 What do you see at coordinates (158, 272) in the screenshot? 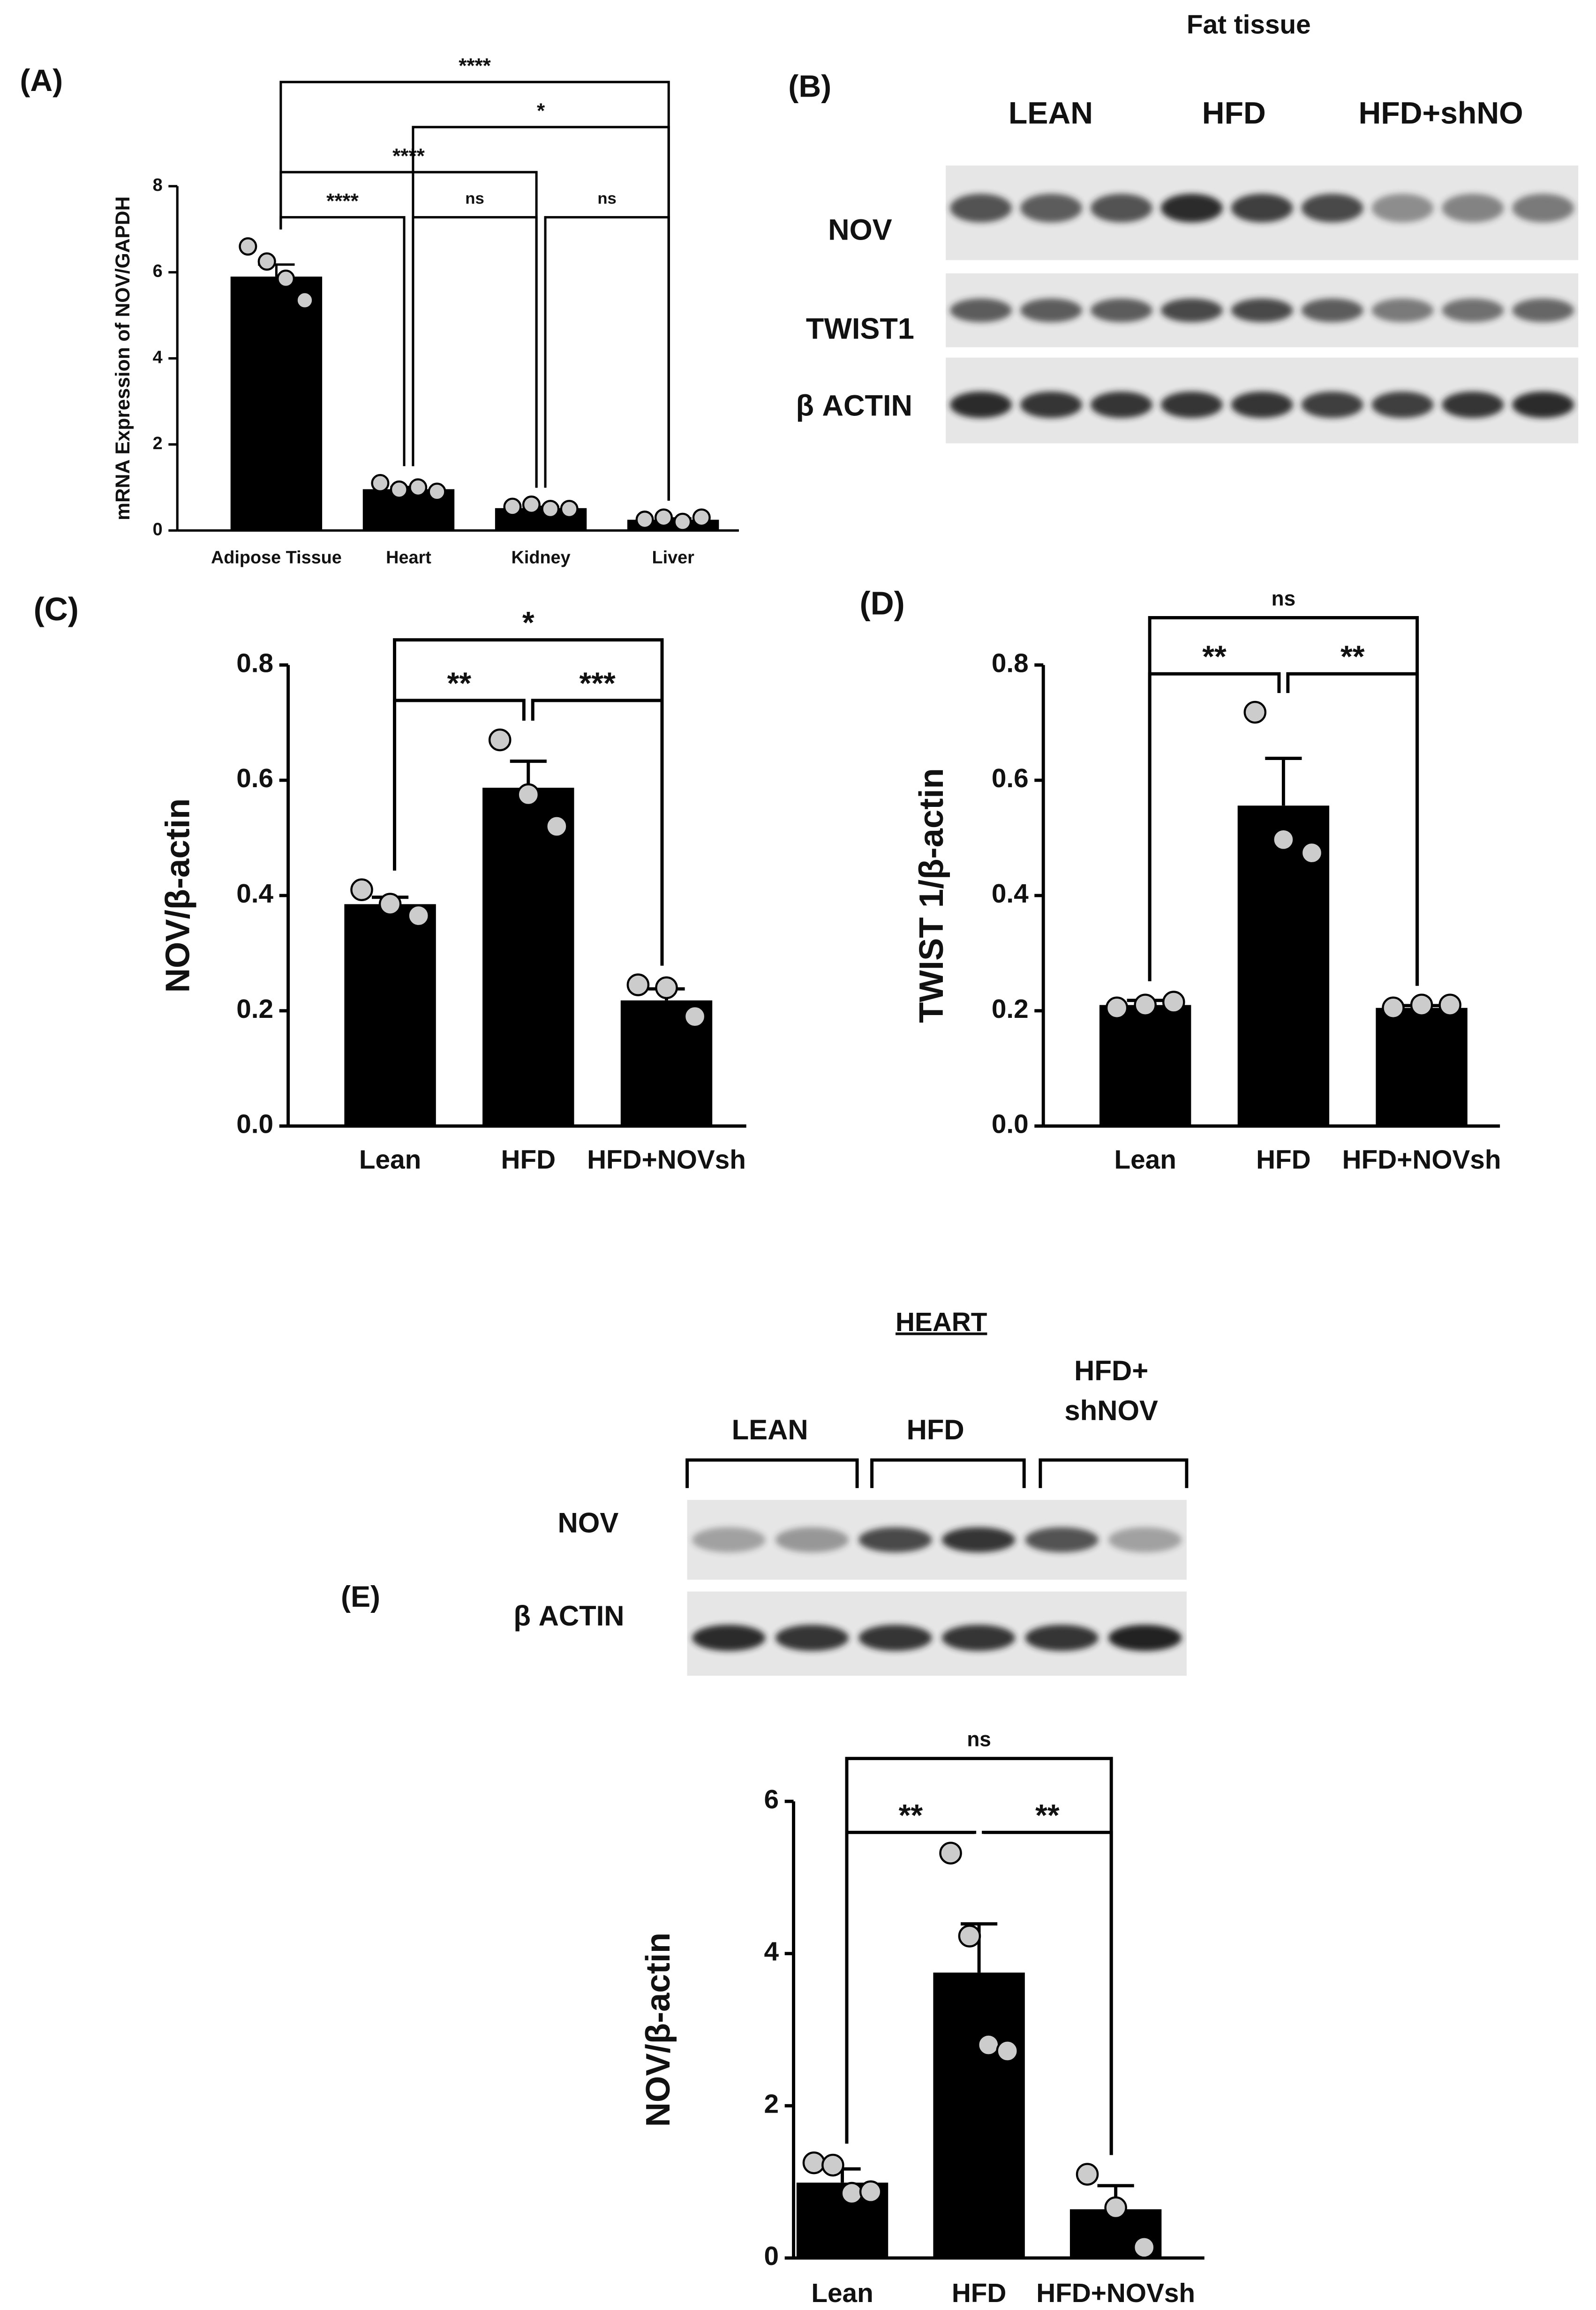
I see `y-tick-label: 6` at bounding box center [158, 272].